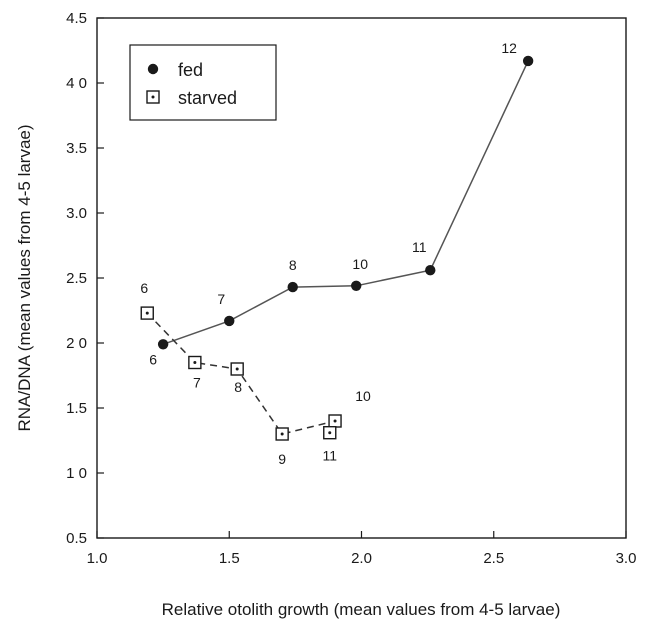 Image resolution: width=650 pixels, height=624 pixels. I want to click on y-tick-label: 3.0, so click(76, 213).